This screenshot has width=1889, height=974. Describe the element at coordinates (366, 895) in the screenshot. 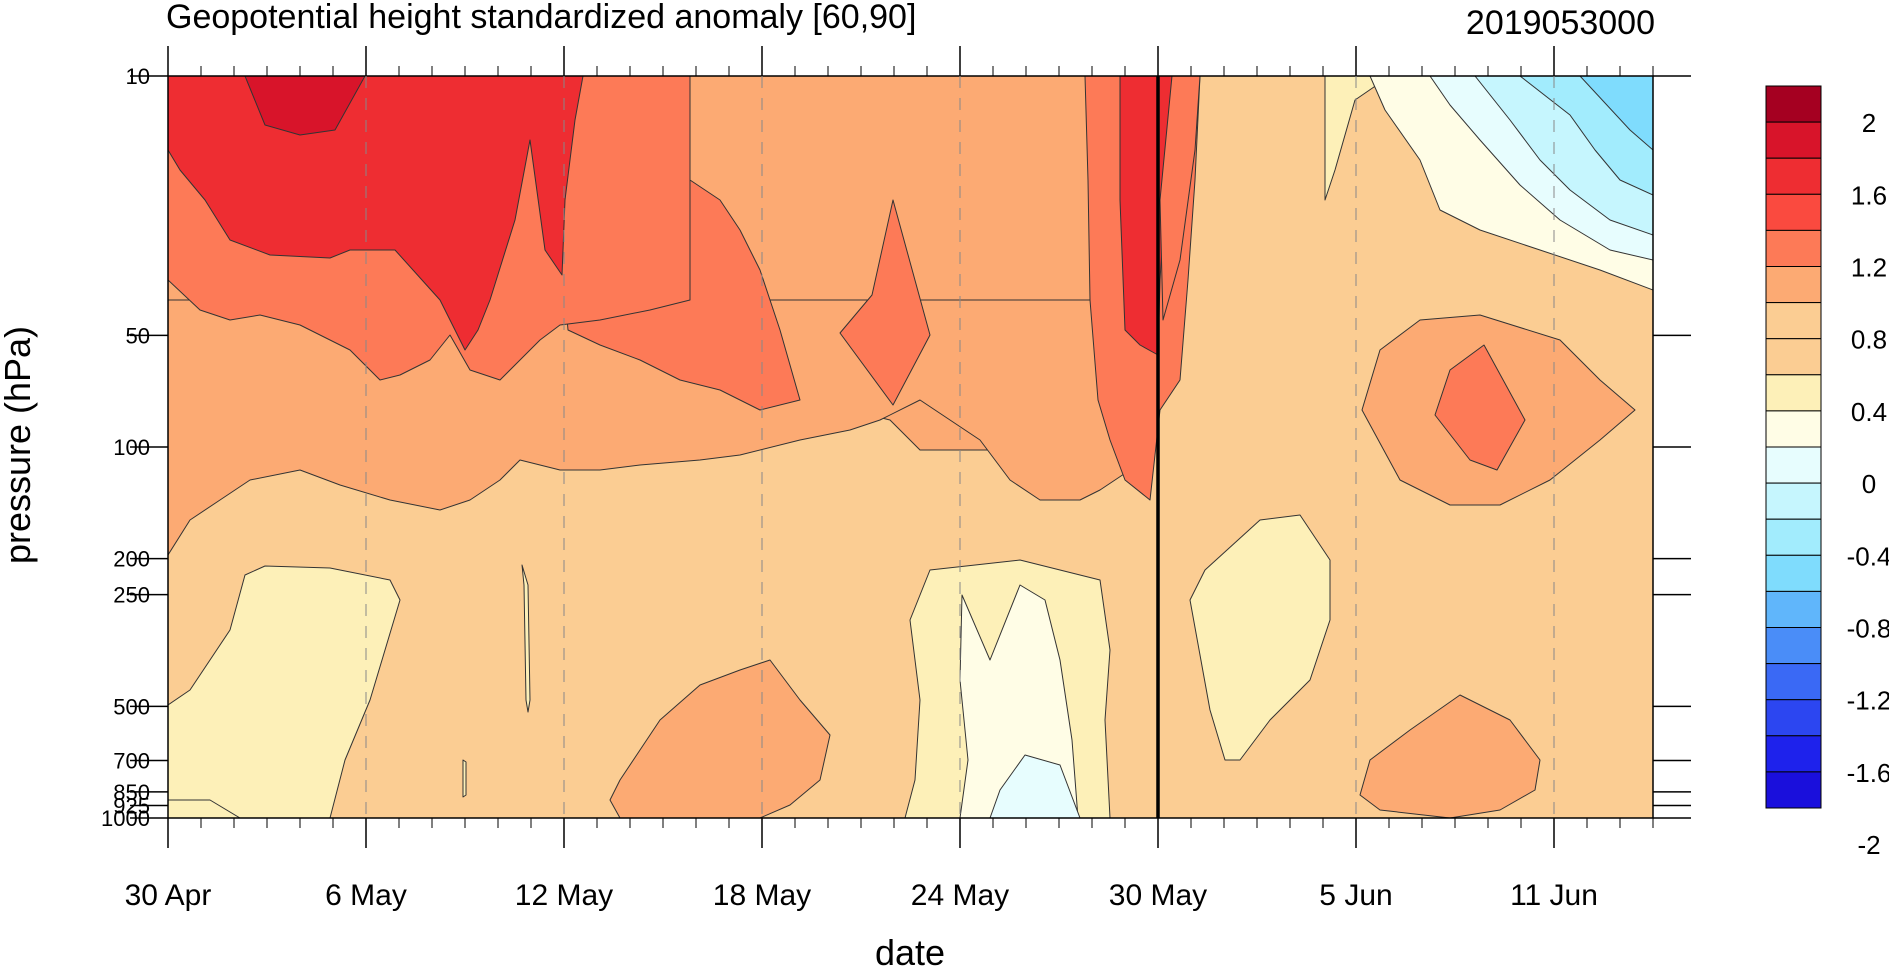

I see `x-tick-label: 6 May` at that location.